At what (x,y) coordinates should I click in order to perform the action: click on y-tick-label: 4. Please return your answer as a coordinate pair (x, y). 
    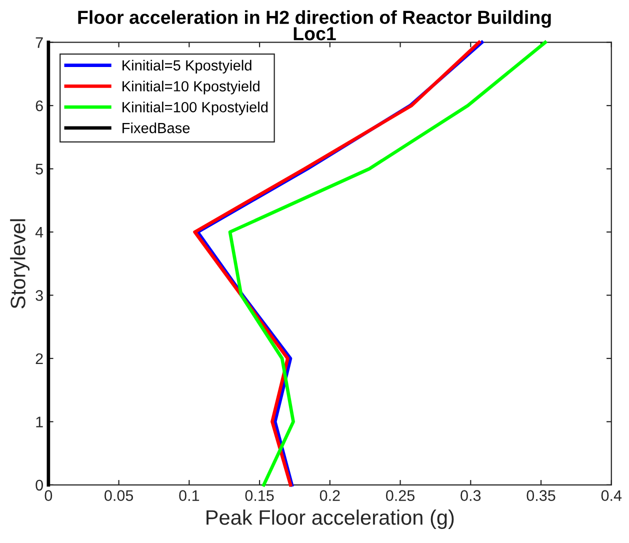
    Looking at the image, I should click on (39, 232).